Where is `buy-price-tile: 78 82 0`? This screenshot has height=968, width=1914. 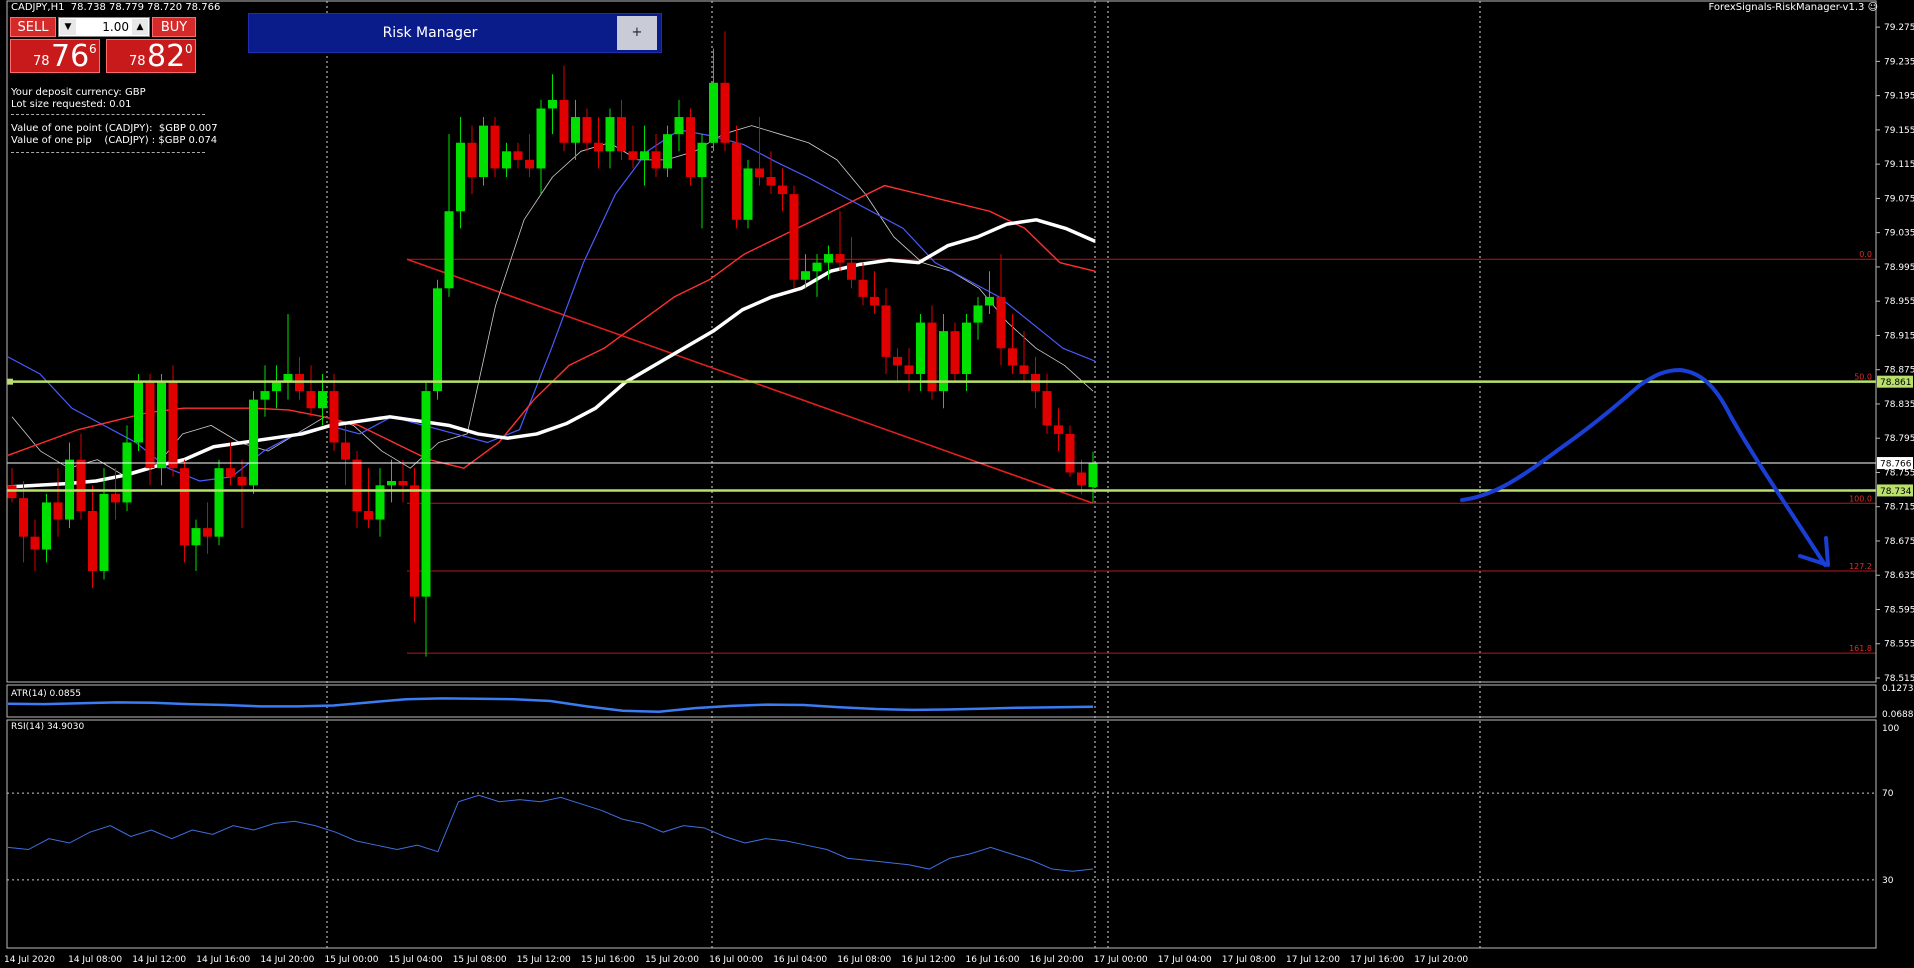
buy-price-tile: 78 82 0 is located at coordinates (151, 56).